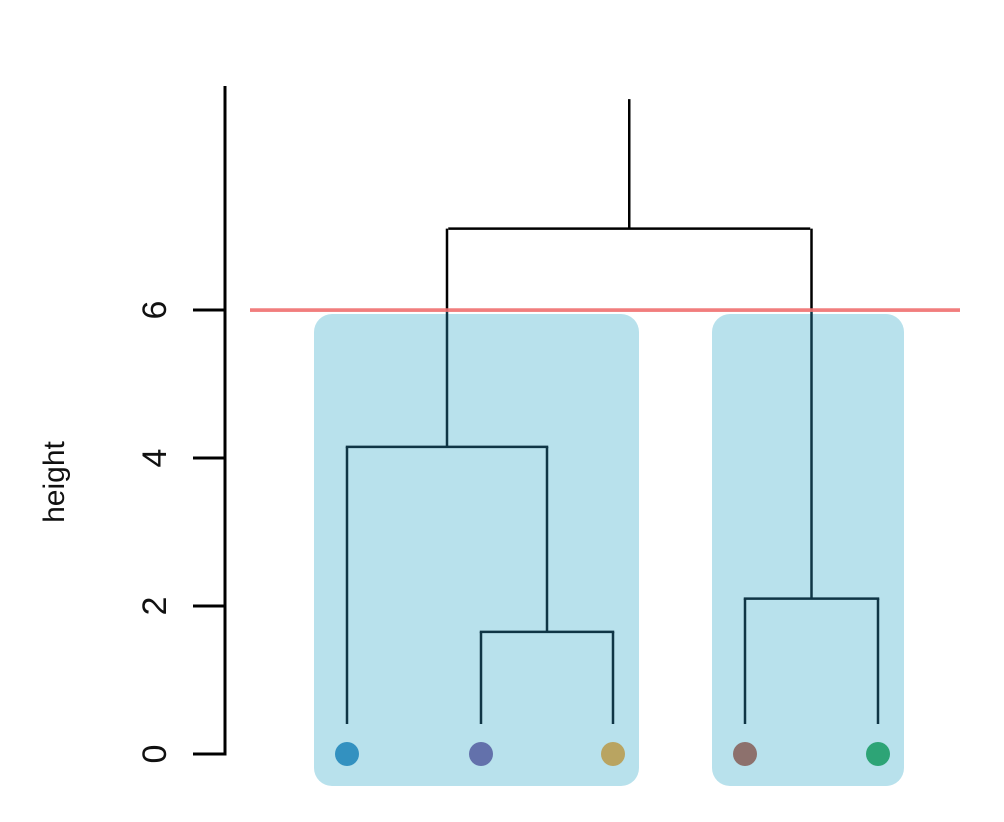 Image resolution: width=1004 pixels, height=822 pixels. I want to click on y-tick-label-0: 0, so click(155, 754).